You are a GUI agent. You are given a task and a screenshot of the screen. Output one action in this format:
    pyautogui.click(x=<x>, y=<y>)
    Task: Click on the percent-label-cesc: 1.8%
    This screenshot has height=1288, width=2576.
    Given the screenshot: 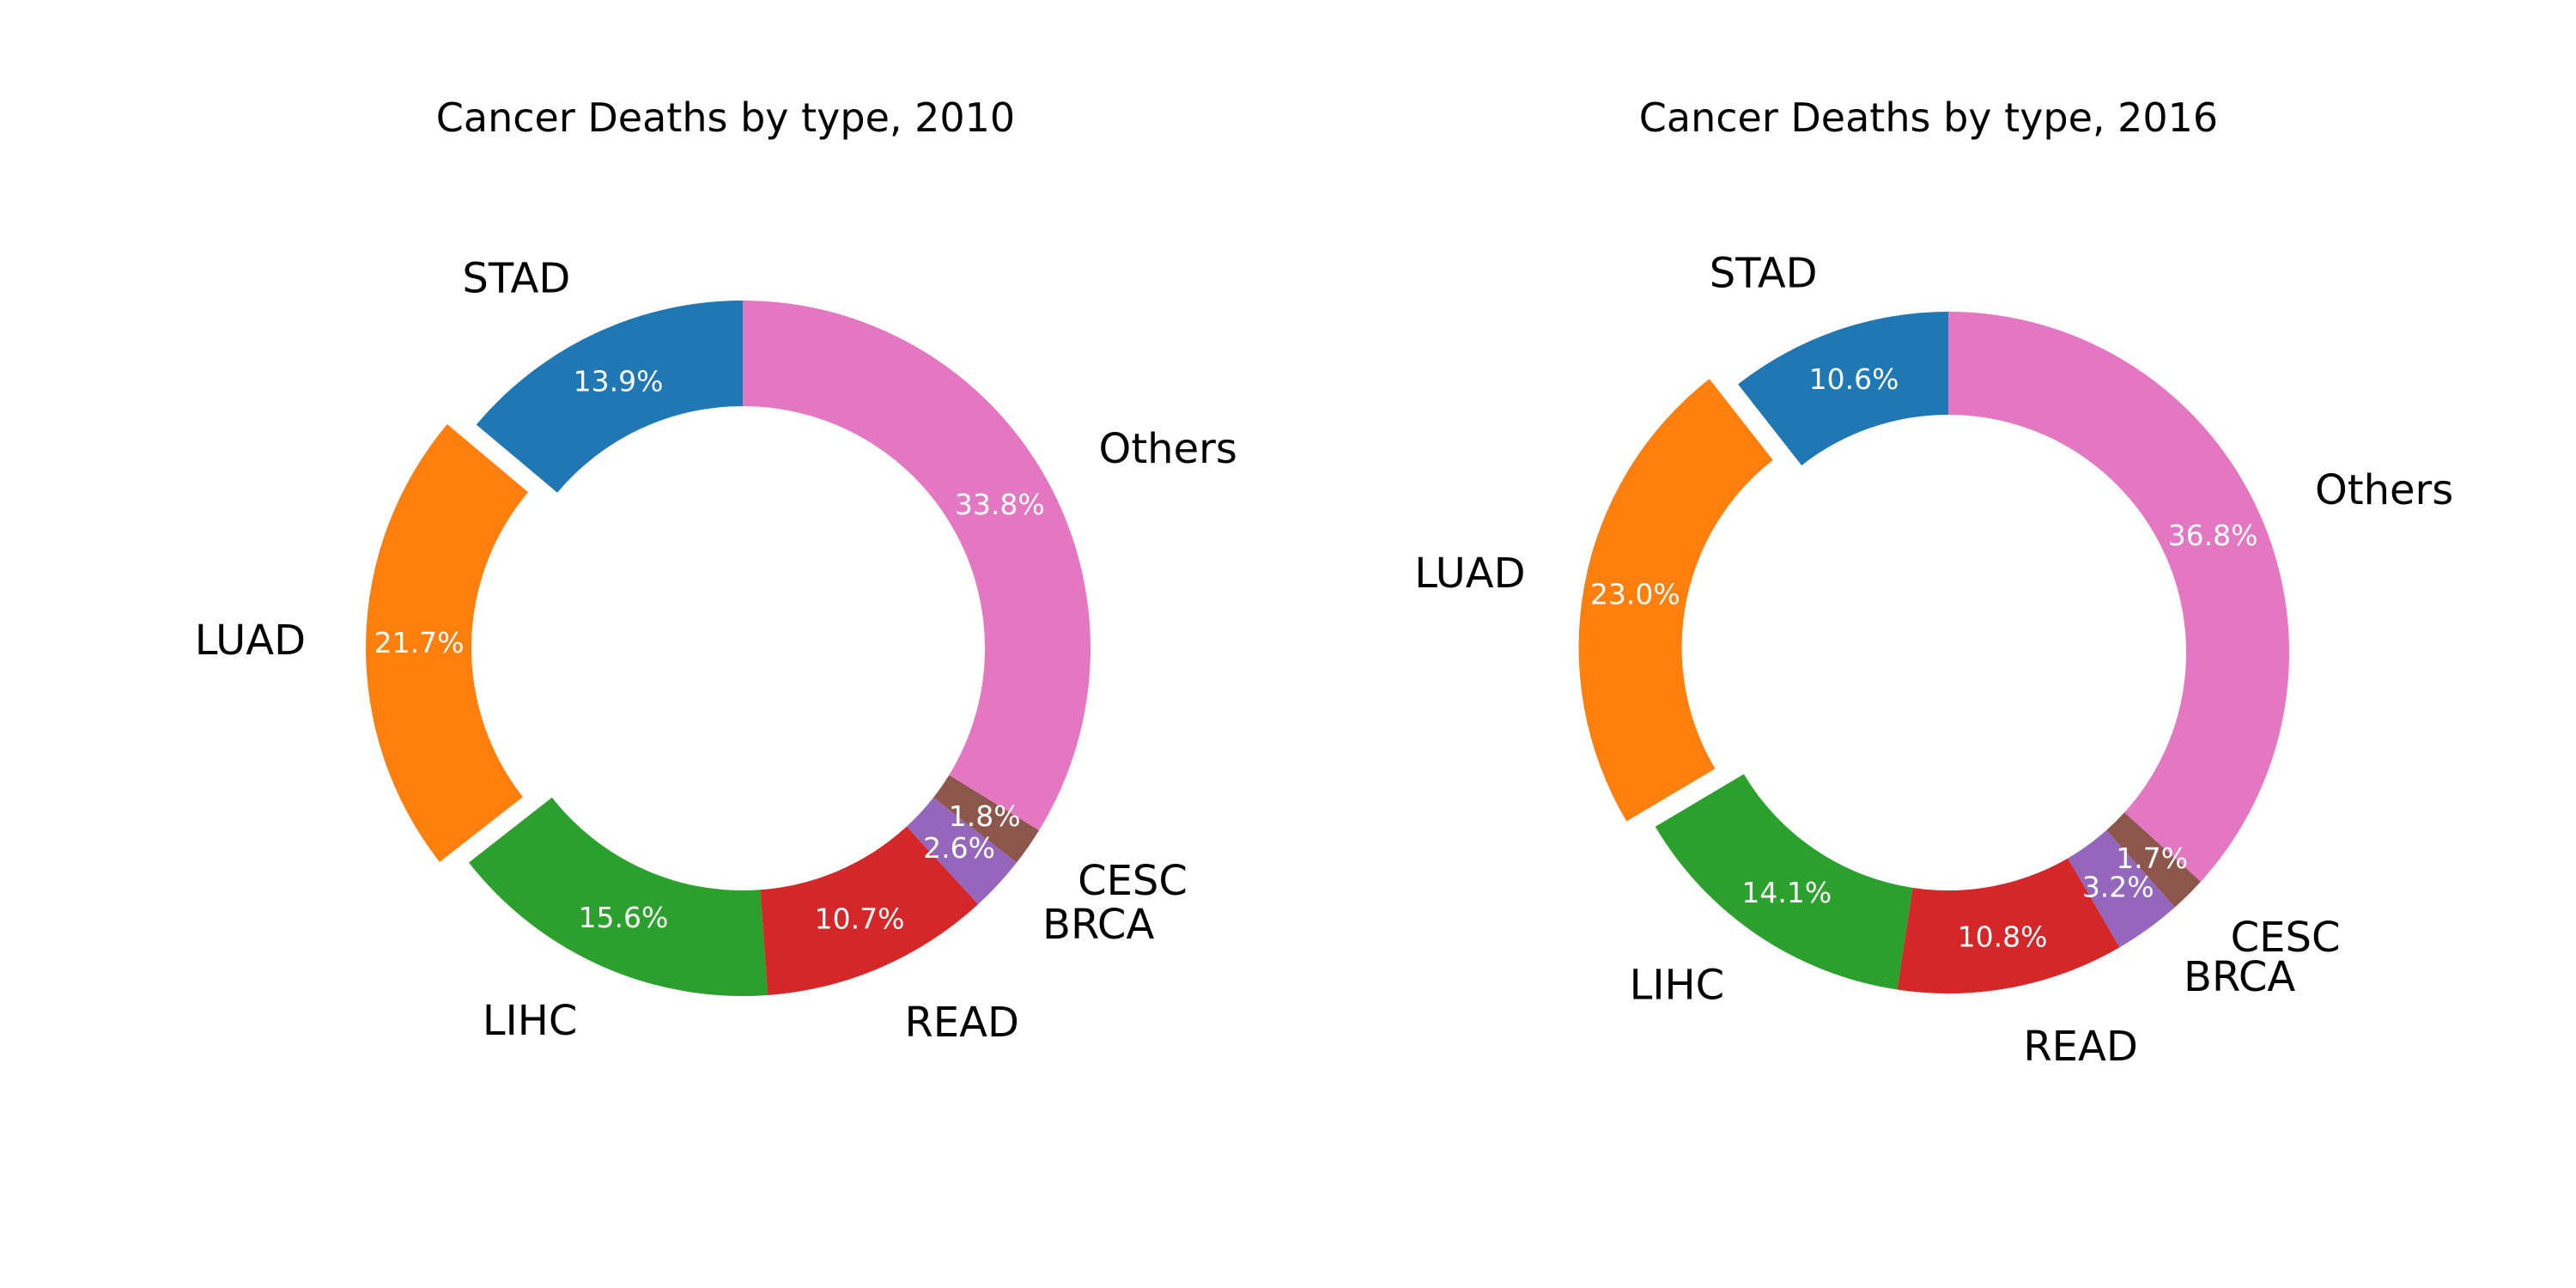 What is the action you would take?
    pyautogui.click(x=985, y=816)
    